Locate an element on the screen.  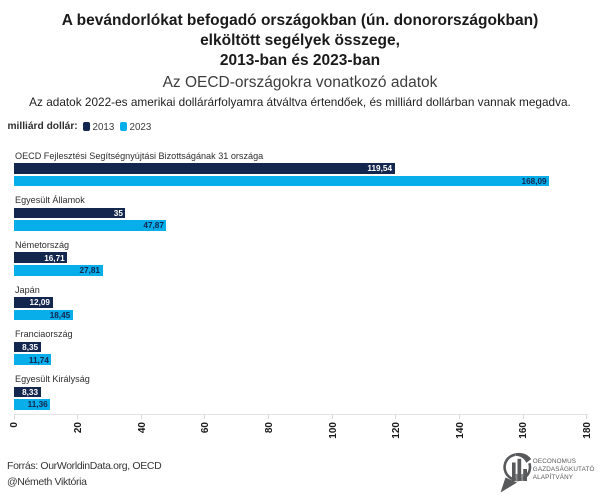
svg-text: GAZDASÁGKUTATÓ is located at coordinates (564, 468).